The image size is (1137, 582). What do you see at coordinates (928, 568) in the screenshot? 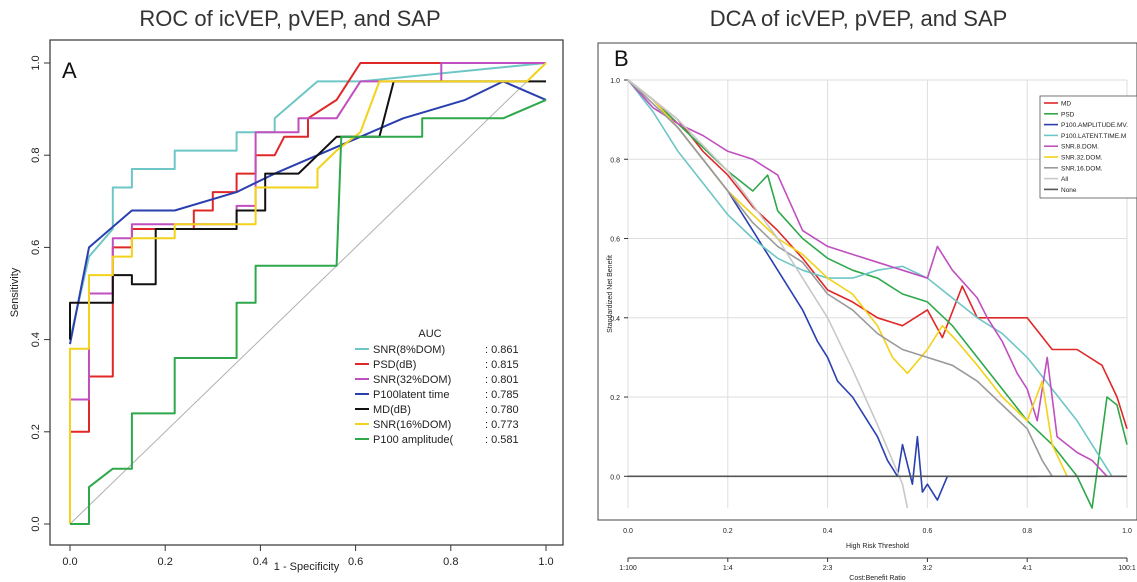
I see `secondary-tick-label: 3:2` at bounding box center [928, 568].